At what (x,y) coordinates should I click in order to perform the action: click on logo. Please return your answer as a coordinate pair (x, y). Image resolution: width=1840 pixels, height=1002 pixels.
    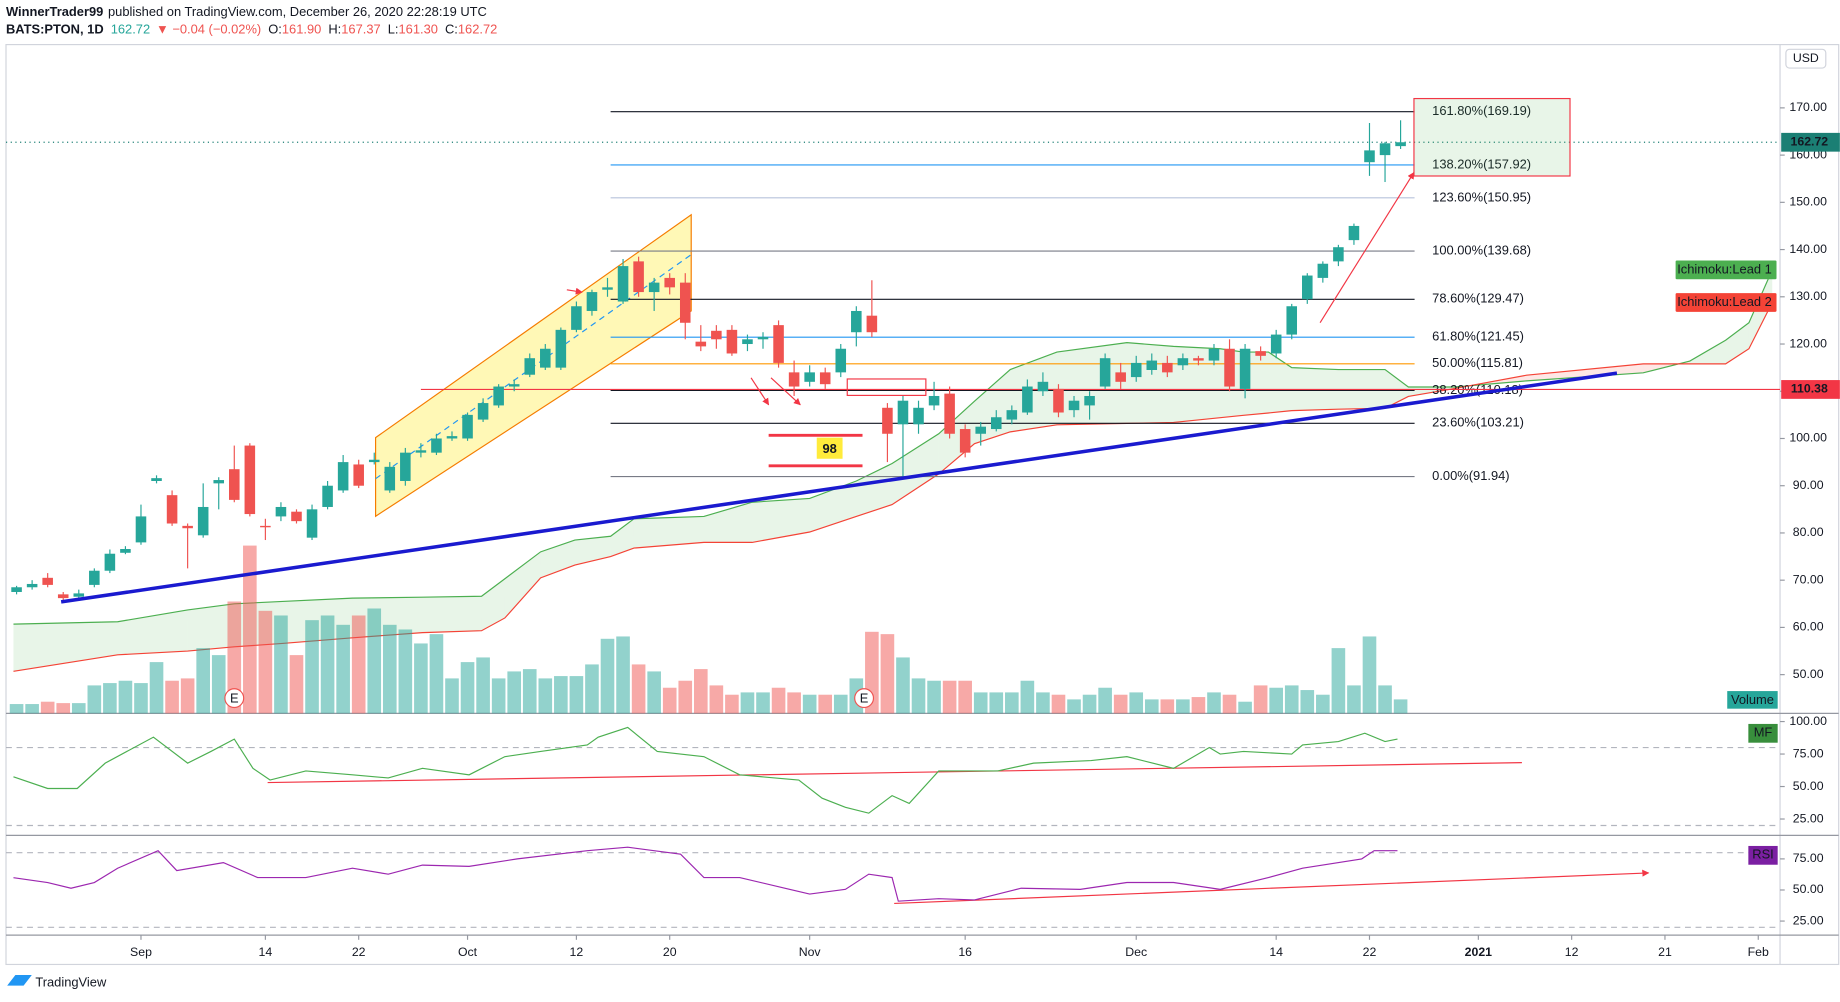
    Looking at the image, I should click on (19, 980).